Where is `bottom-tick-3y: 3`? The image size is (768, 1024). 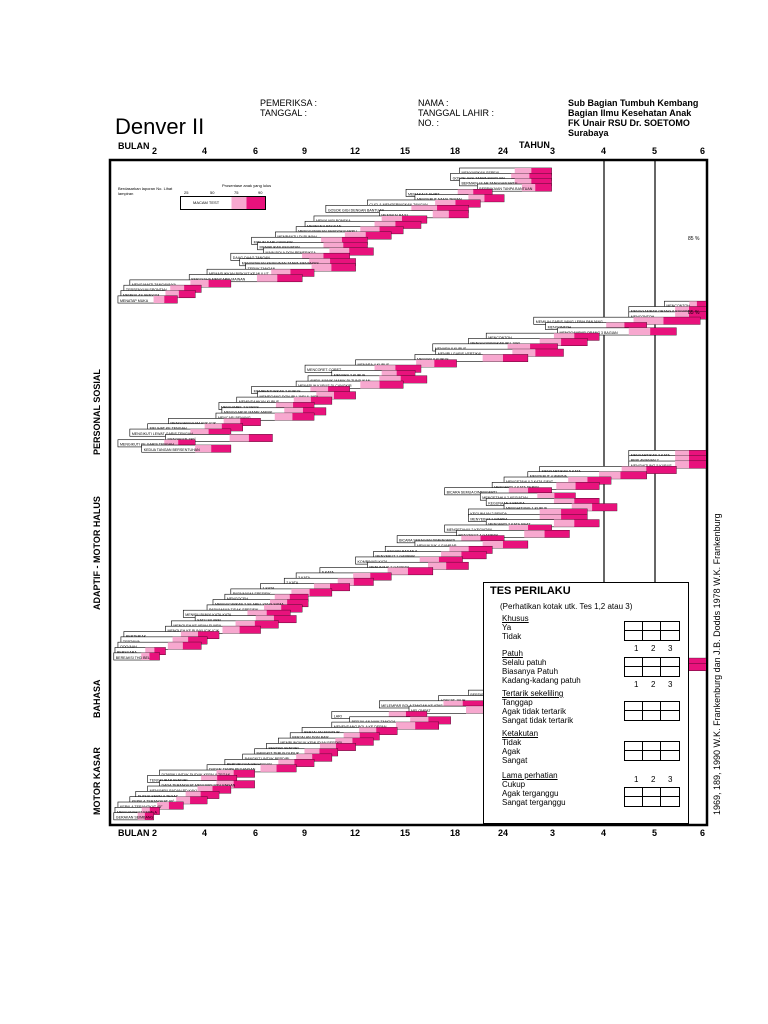 bottom-tick-3y: 3 is located at coordinates (553, 833).